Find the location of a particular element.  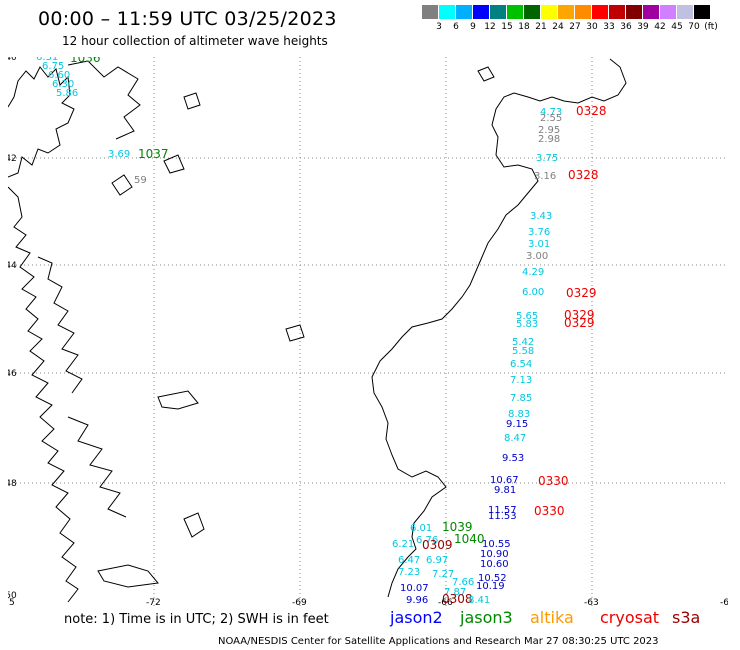

latitude-label: -48 is located at coordinates (12, 484).